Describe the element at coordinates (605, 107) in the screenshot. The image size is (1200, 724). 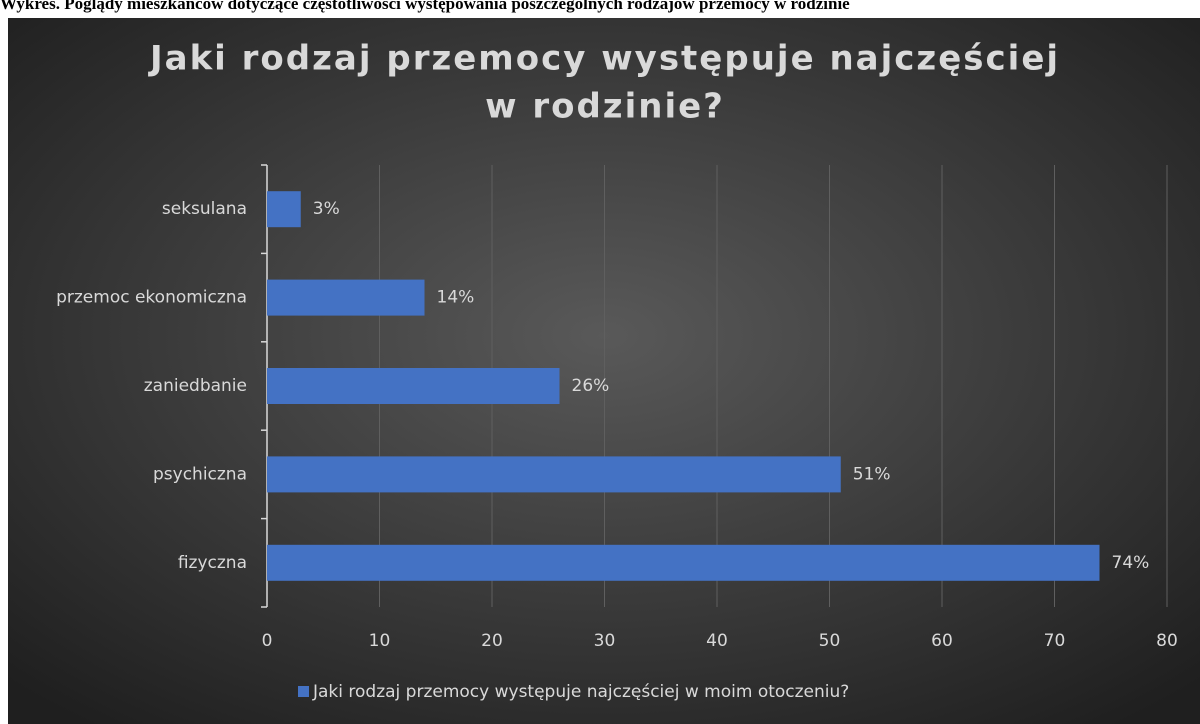
I see `chart-title: w rodzinie?` at that location.